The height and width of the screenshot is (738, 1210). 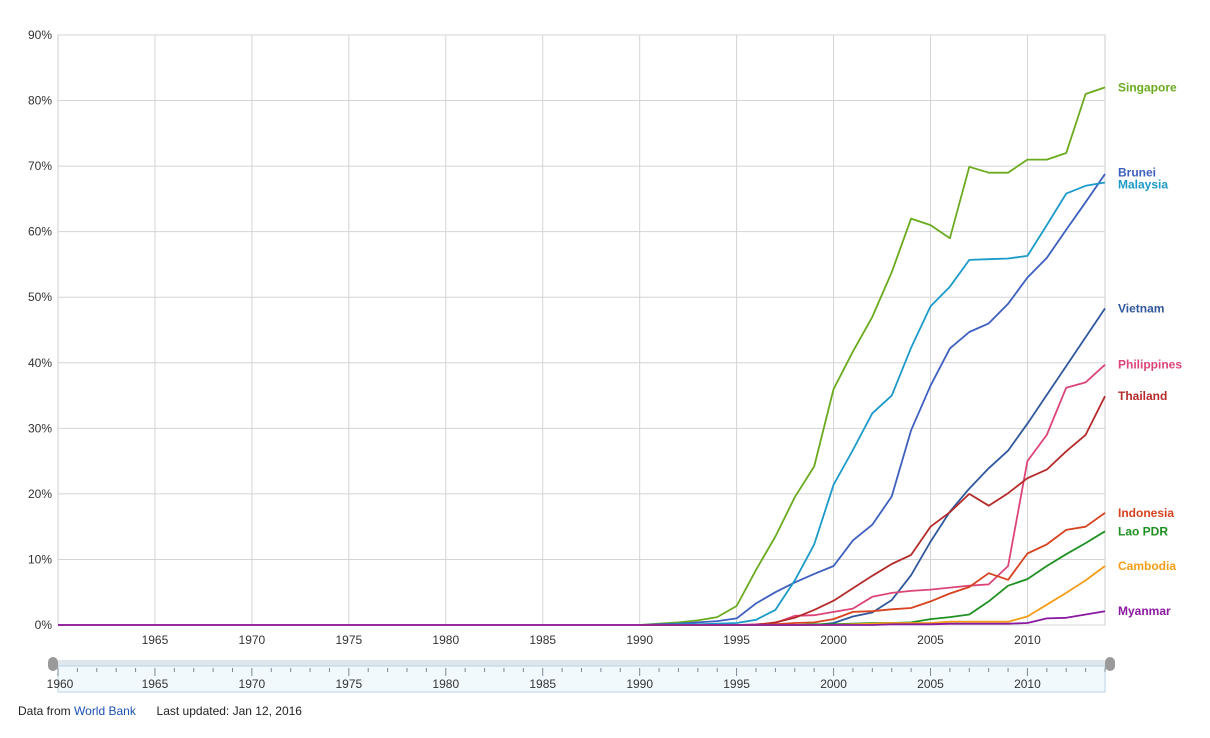 I want to click on y-tick-label: 90%, so click(x=40, y=35).